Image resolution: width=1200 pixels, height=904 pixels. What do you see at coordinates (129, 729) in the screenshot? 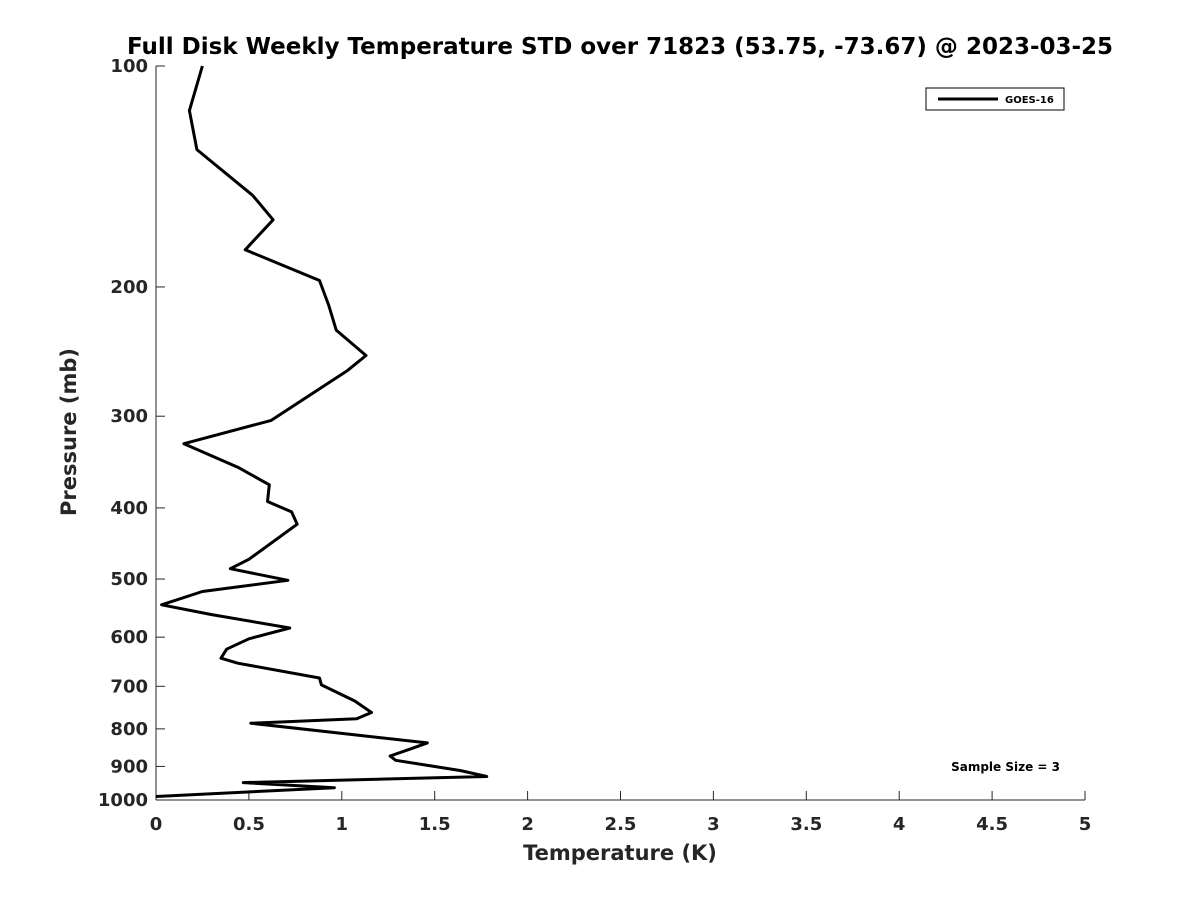
I see `y-tick-label: 800` at bounding box center [129, 729].